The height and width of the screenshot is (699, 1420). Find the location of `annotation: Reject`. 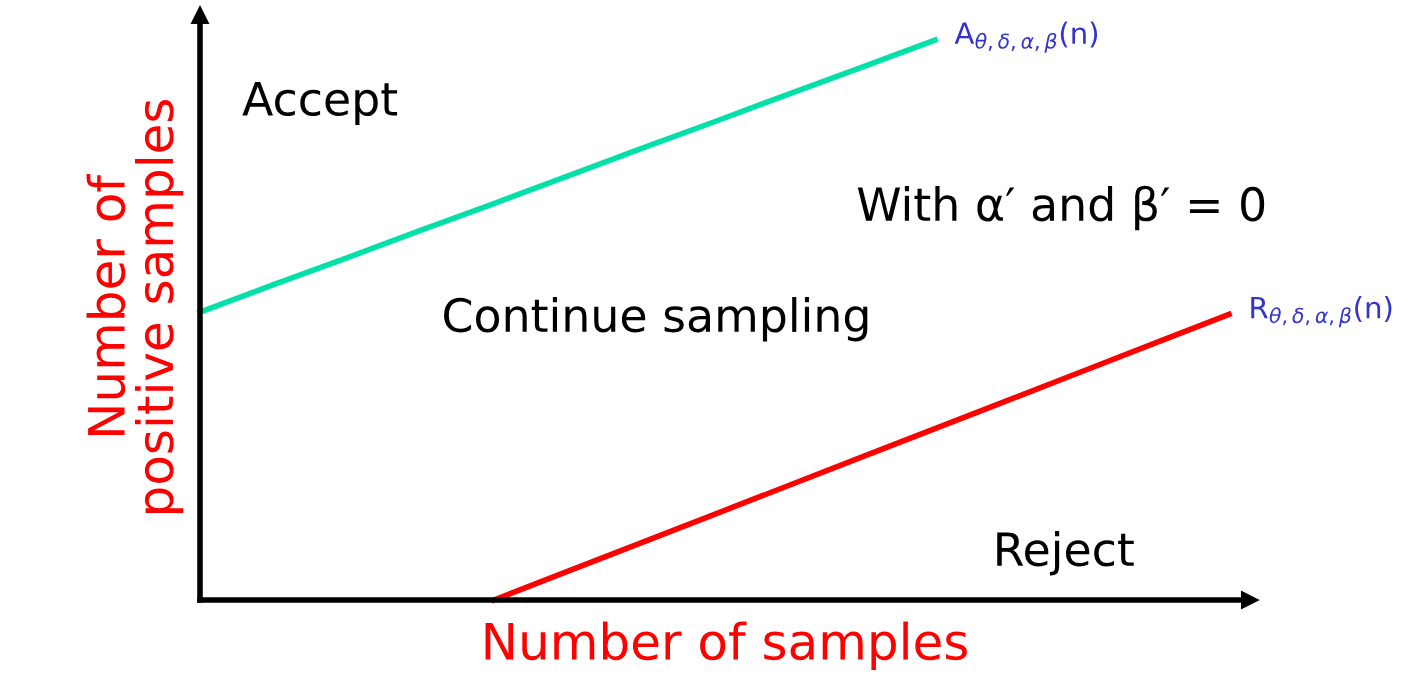

annotation: Reject is located at coordinates (1065, 553).